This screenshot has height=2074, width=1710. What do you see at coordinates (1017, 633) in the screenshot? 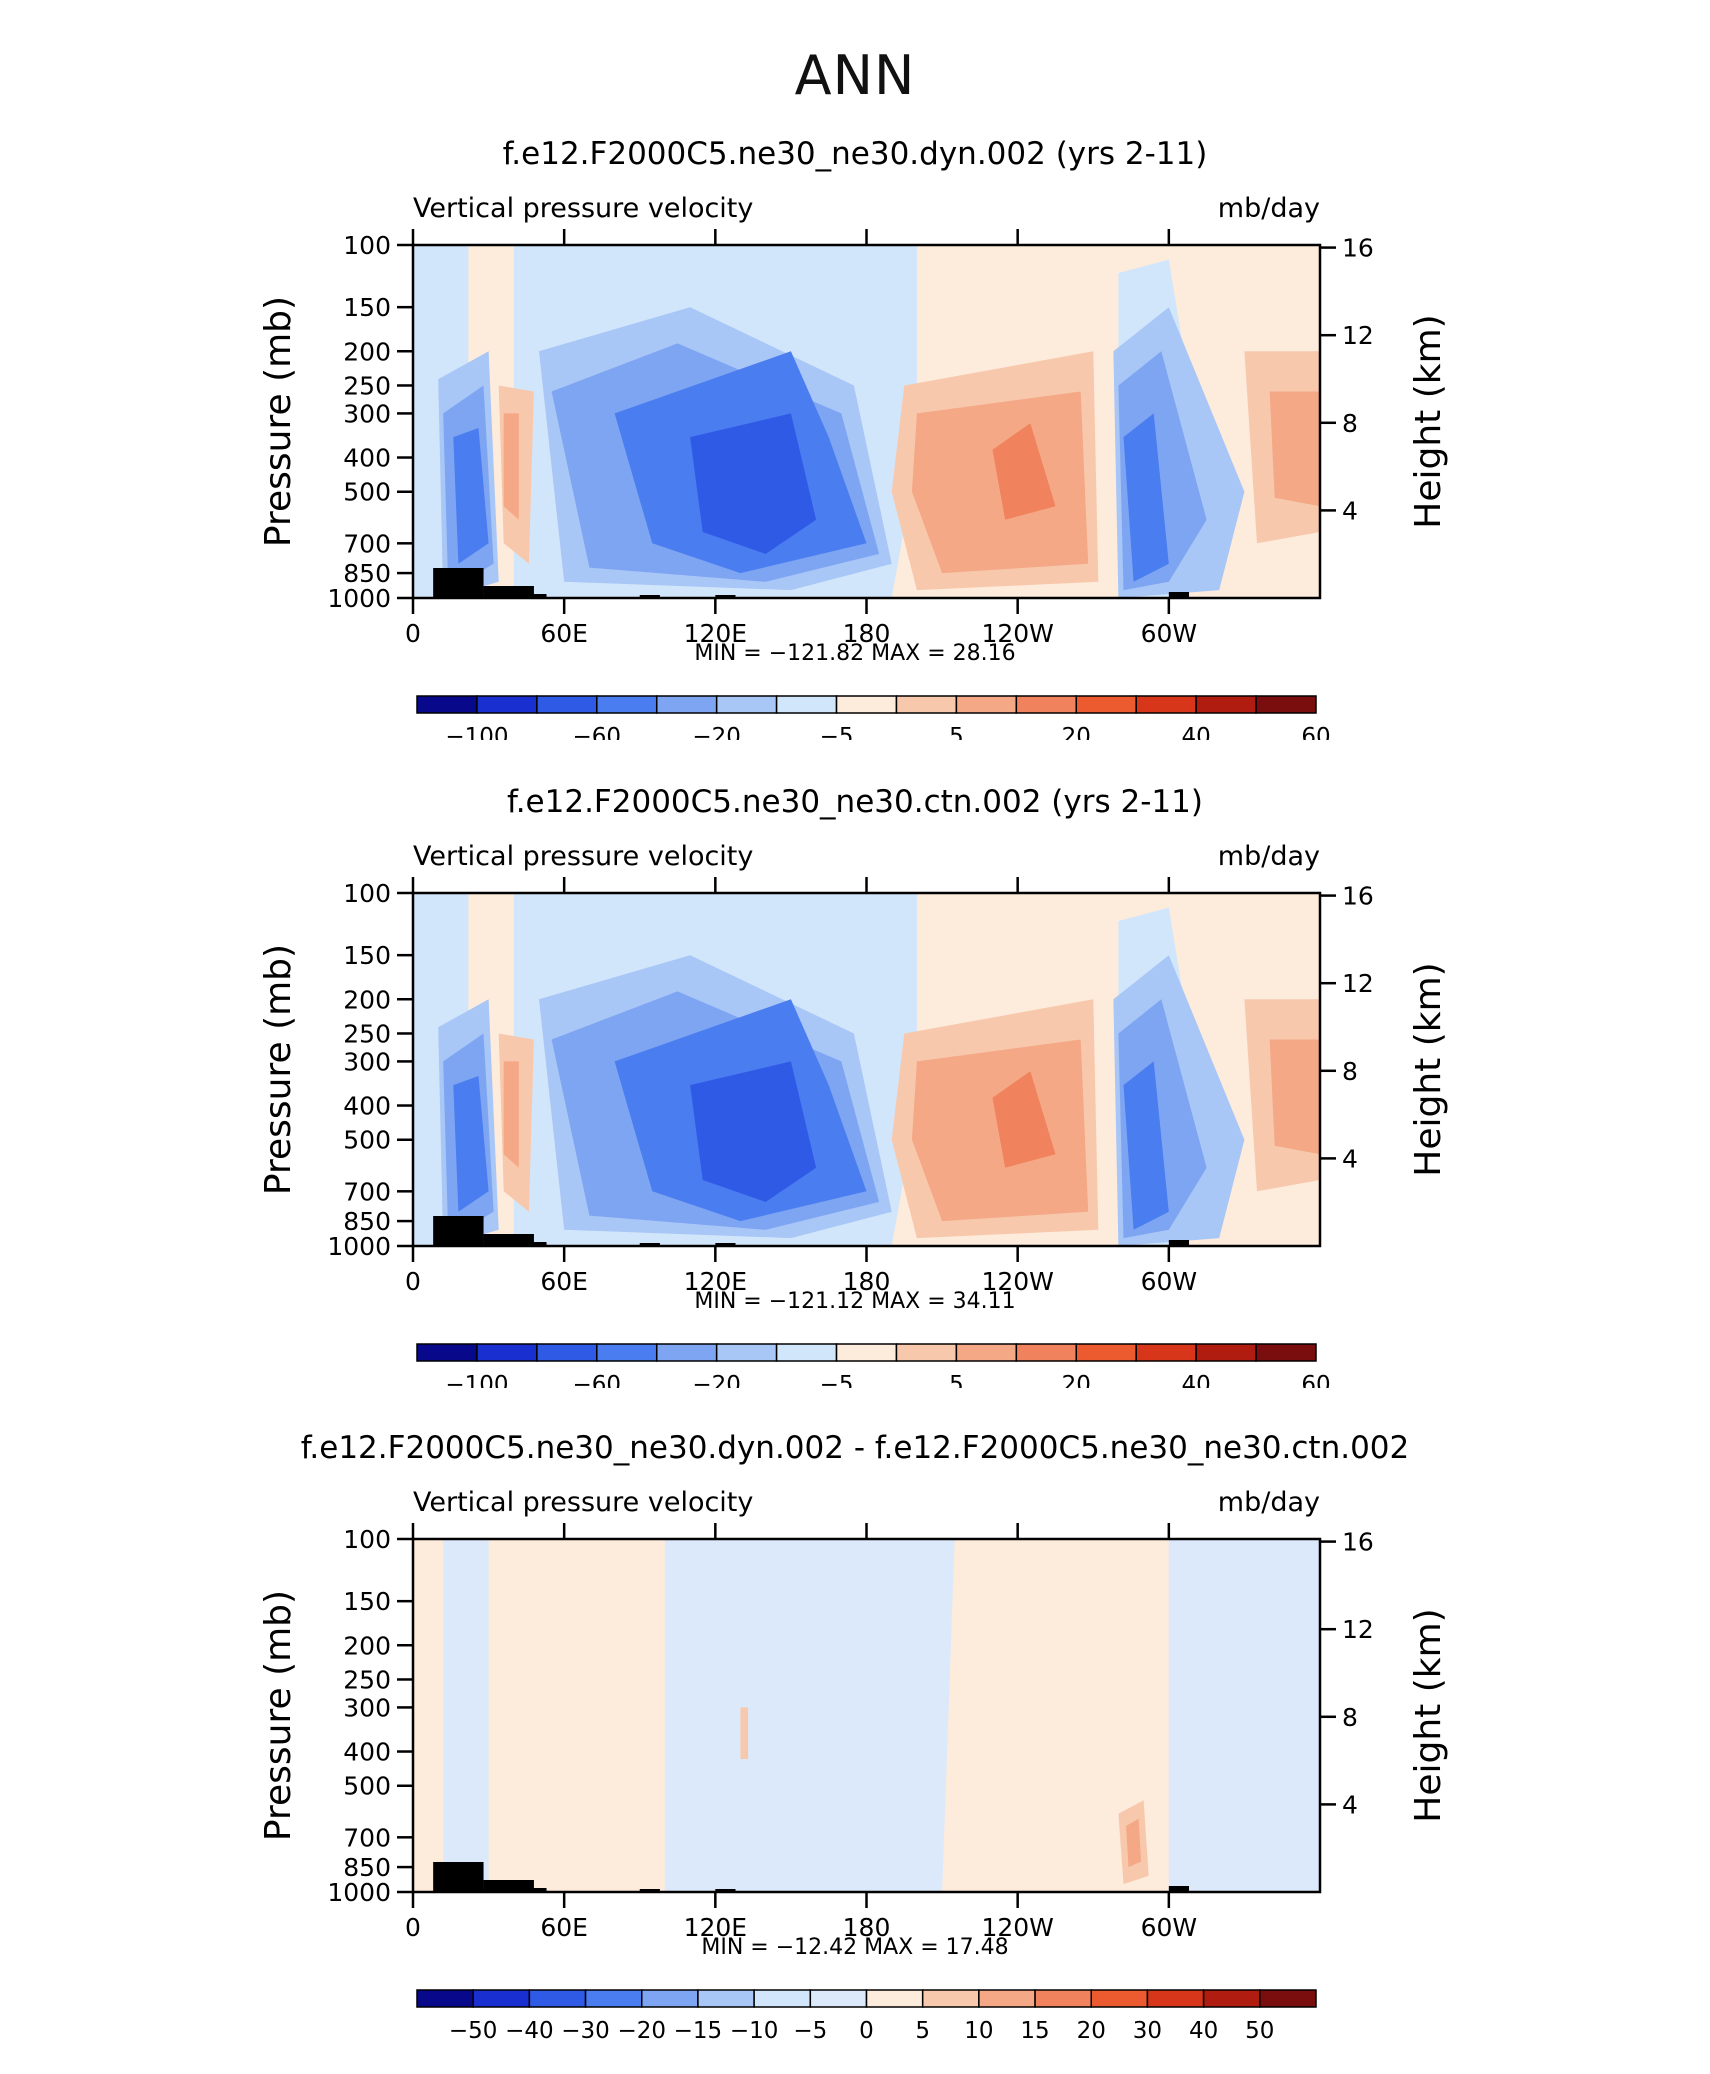
I see `x-tick-label: 120W` at bounding box center [1017, 633].